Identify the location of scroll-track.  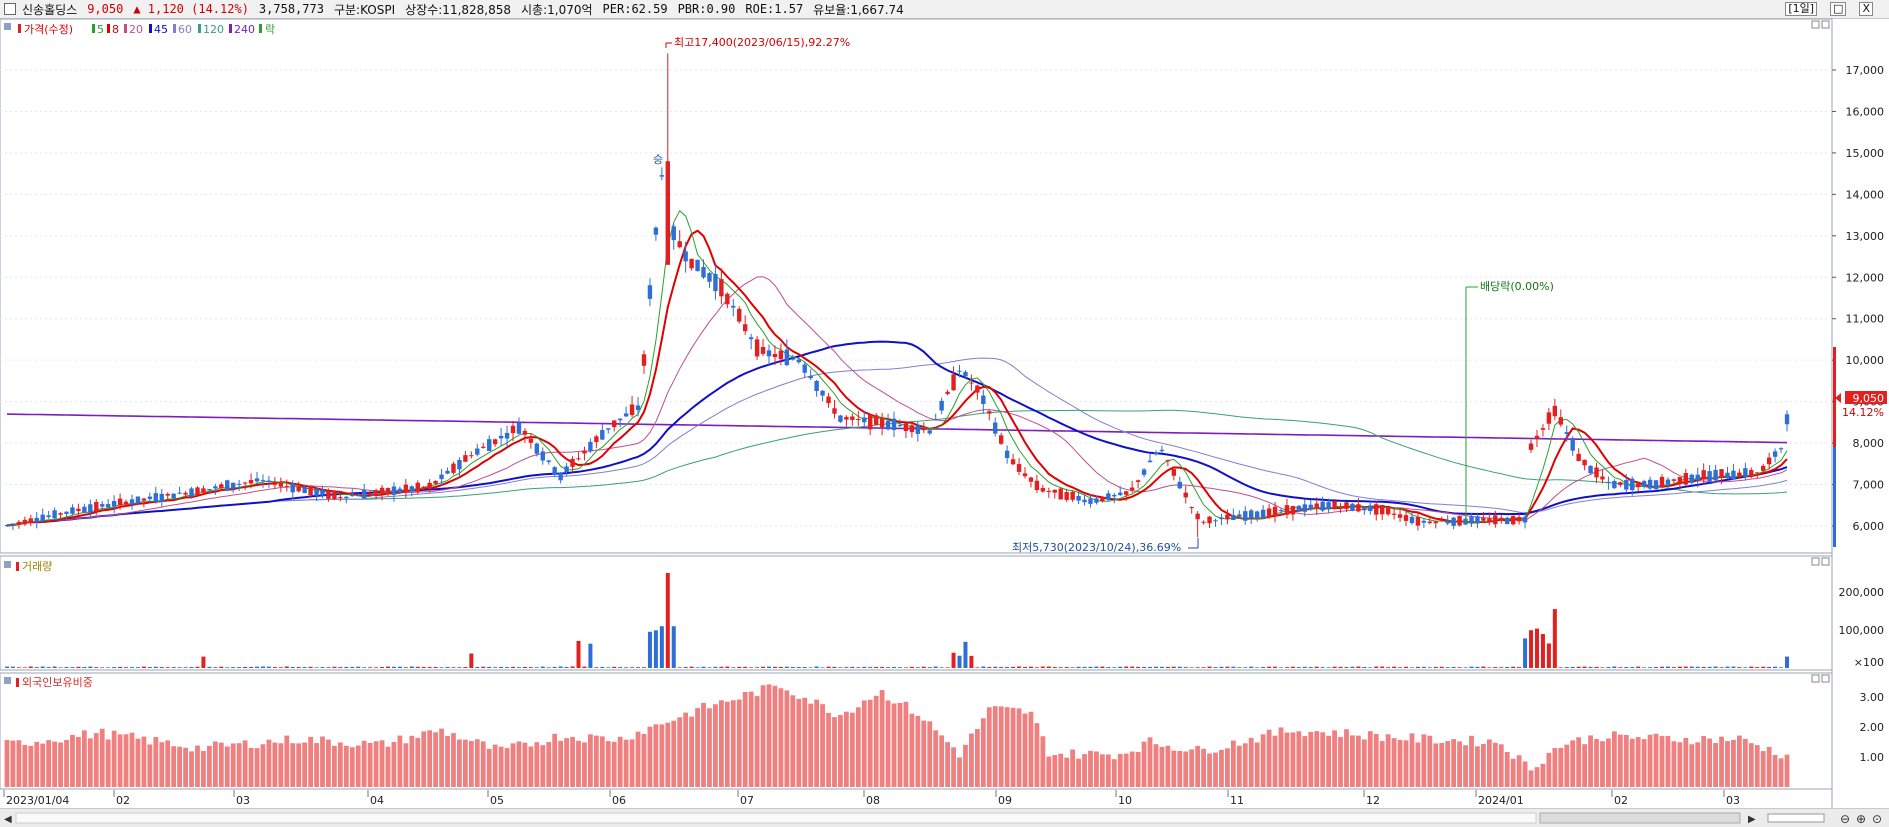
(776, 818).